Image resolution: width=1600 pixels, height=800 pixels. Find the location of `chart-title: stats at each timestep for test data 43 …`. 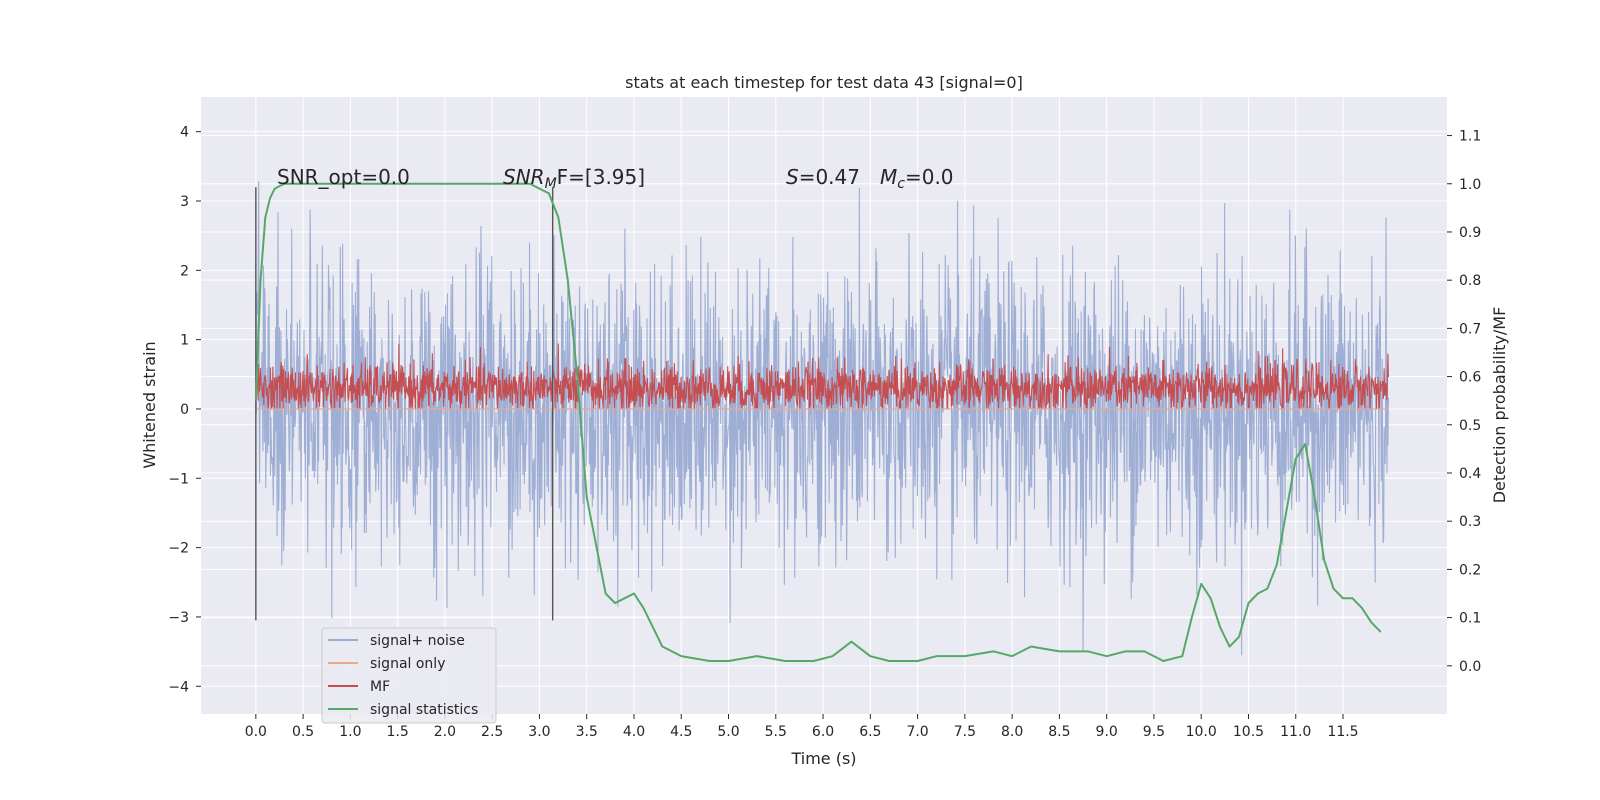

chart-title: stats at each timestep for test data 43 … is located at coordinates (824, 82).